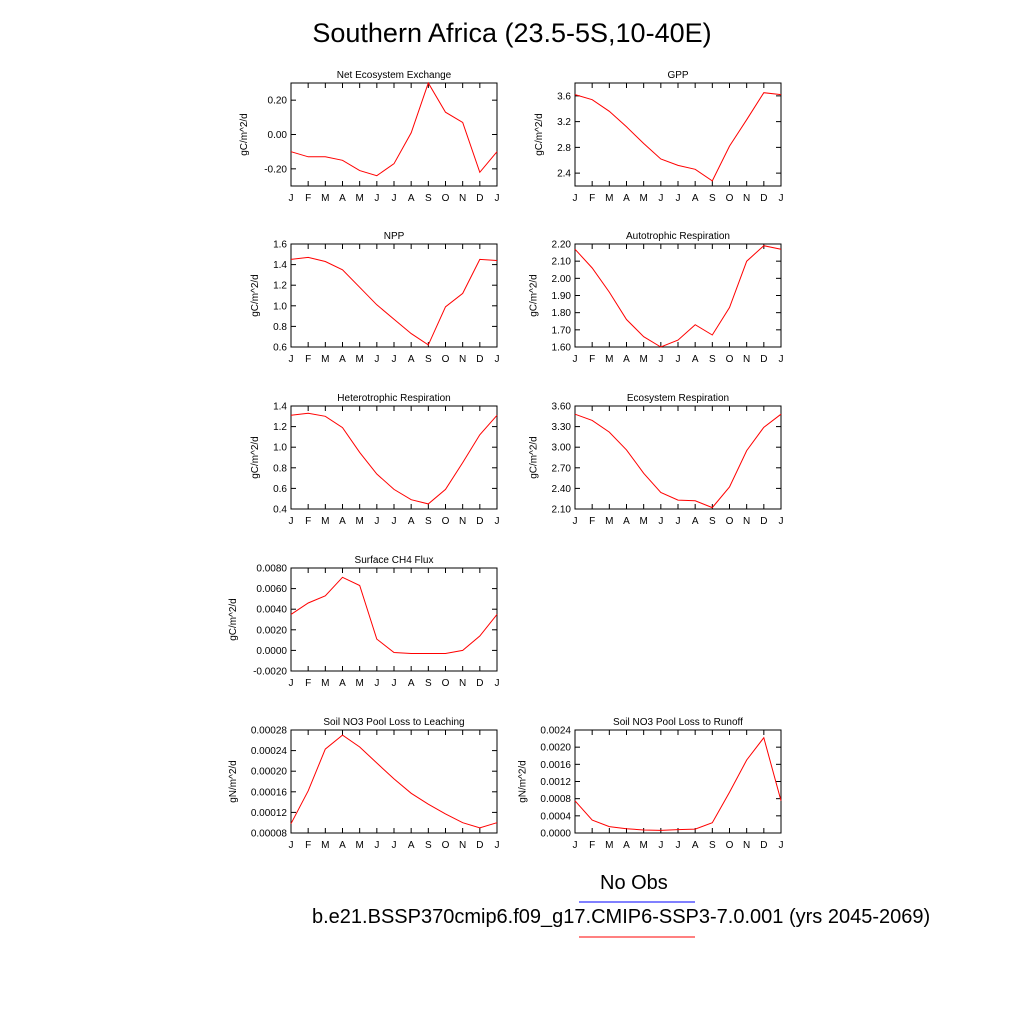 This screenshot has height=1024, width=1024. What do you see at coordinates (394, 560) in the screenshot?
I see `chart-title: Surface CH4 Flux` at bounding box center [394, 560].